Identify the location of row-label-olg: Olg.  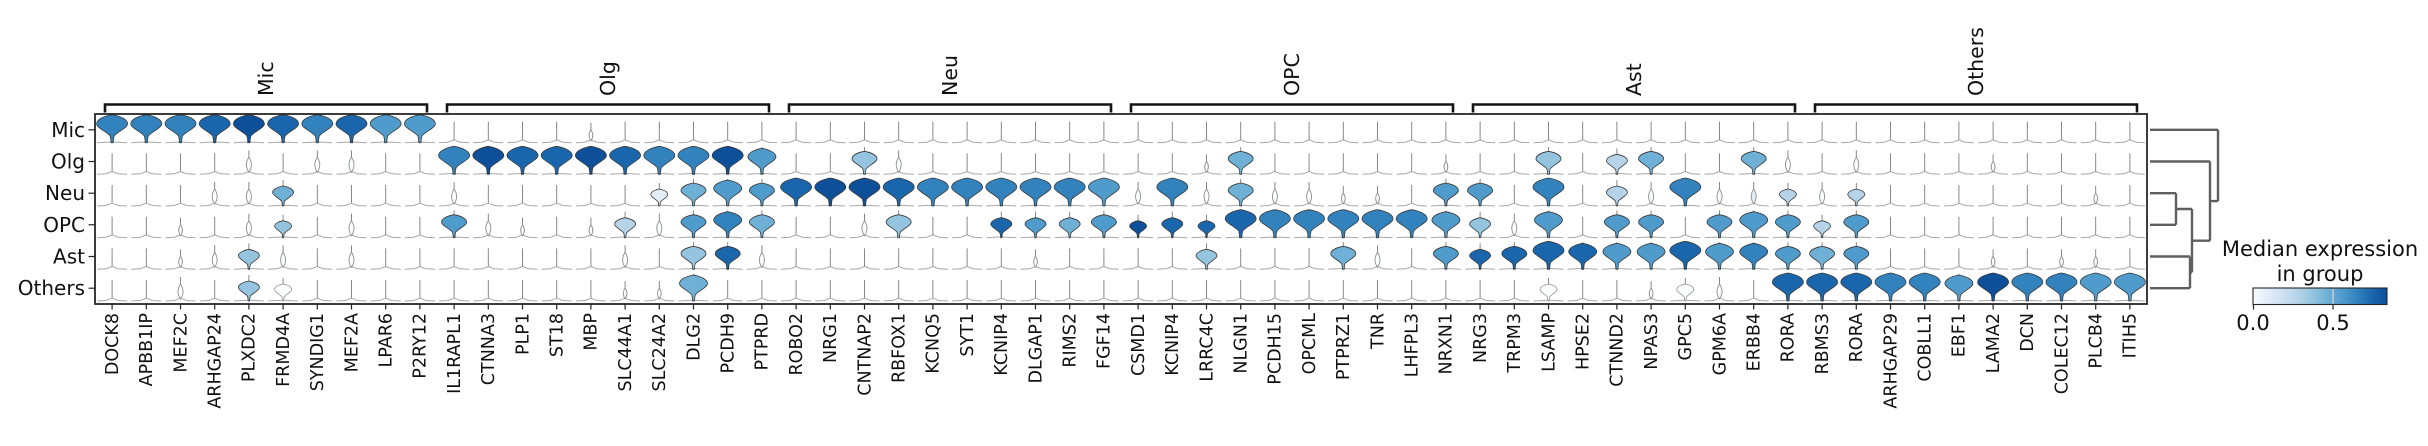
(68, 162).